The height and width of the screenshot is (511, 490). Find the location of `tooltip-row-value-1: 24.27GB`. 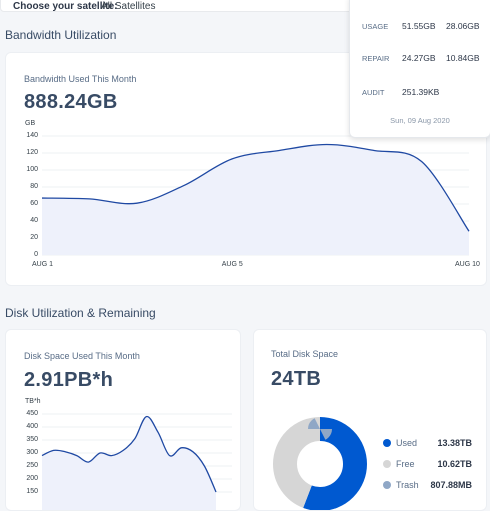

tooltip-row-value-1: 24.27GB is located at coordinates (419, 58).